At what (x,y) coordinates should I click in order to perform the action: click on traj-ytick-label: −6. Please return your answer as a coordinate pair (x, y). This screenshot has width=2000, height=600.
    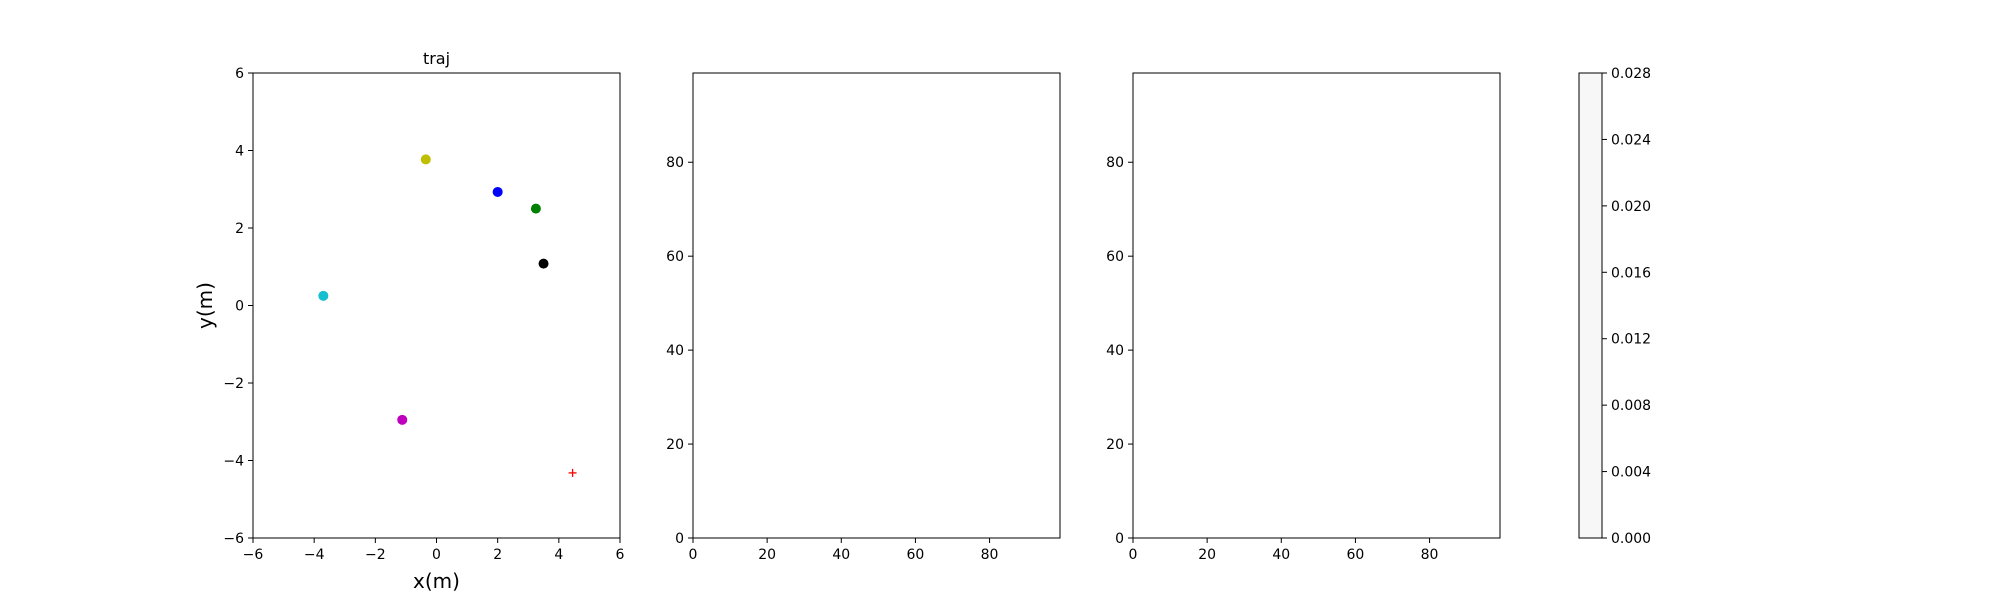
    Looking at the image, I should click on (233, 539).